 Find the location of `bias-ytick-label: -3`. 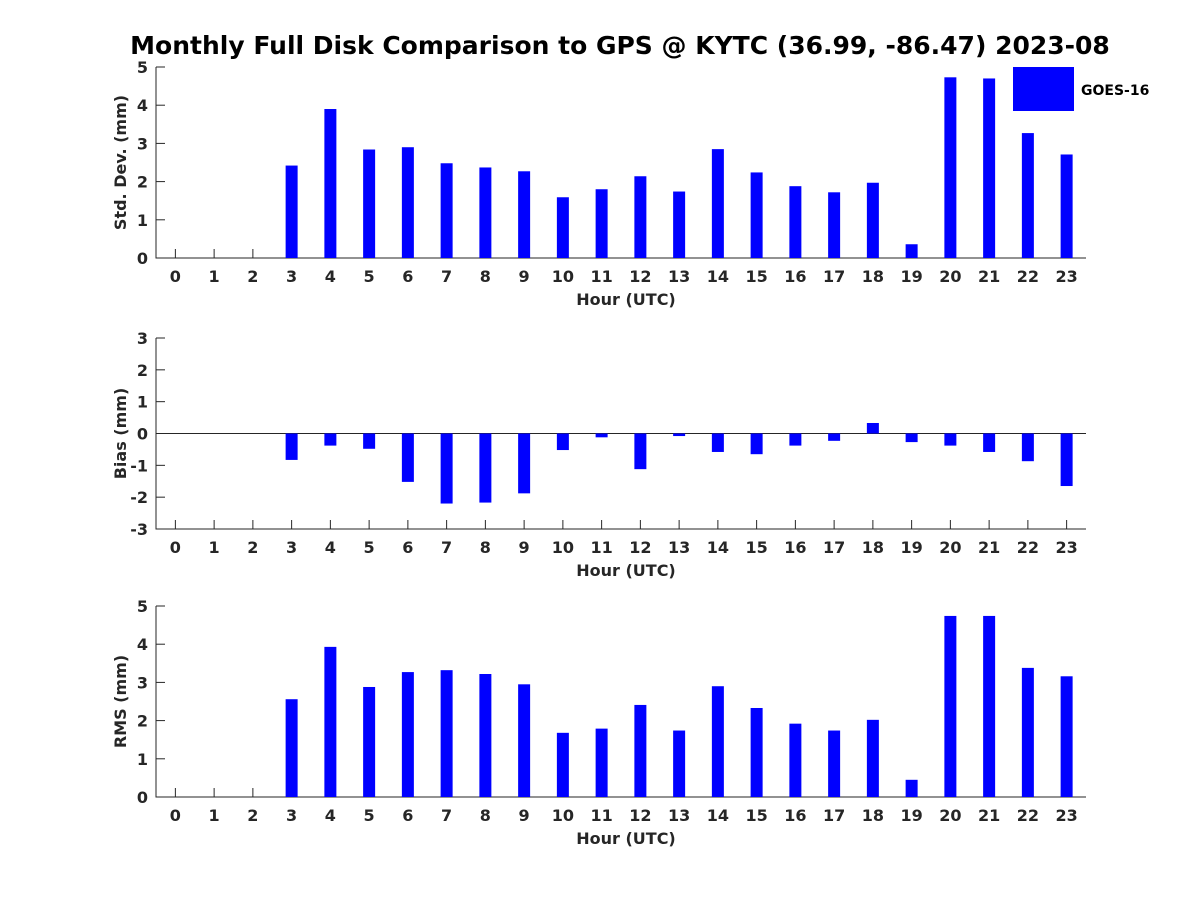

bias-ytick-label: -3 is located at coordinates (139, 529).